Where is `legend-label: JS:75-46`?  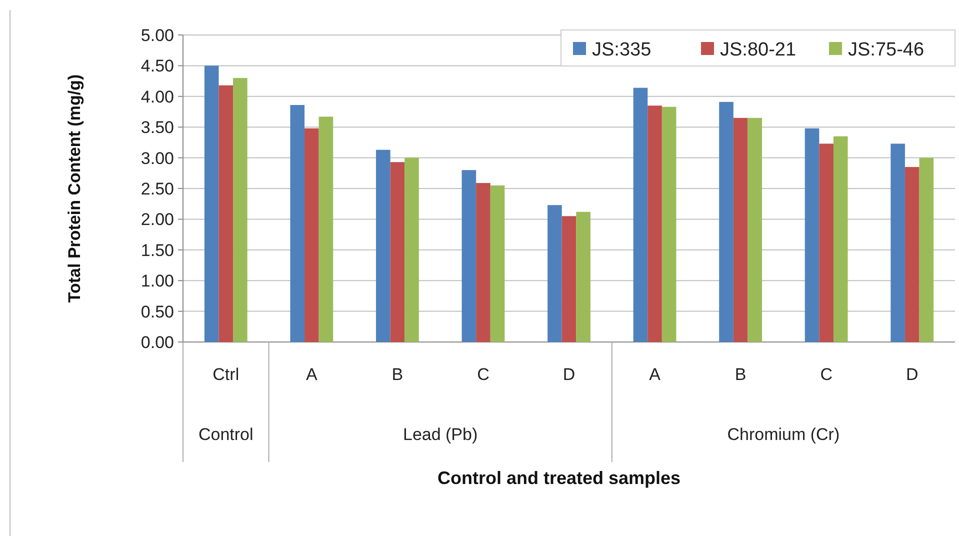 legend-label: JS:75-46 is located at coordinates (886, 50).